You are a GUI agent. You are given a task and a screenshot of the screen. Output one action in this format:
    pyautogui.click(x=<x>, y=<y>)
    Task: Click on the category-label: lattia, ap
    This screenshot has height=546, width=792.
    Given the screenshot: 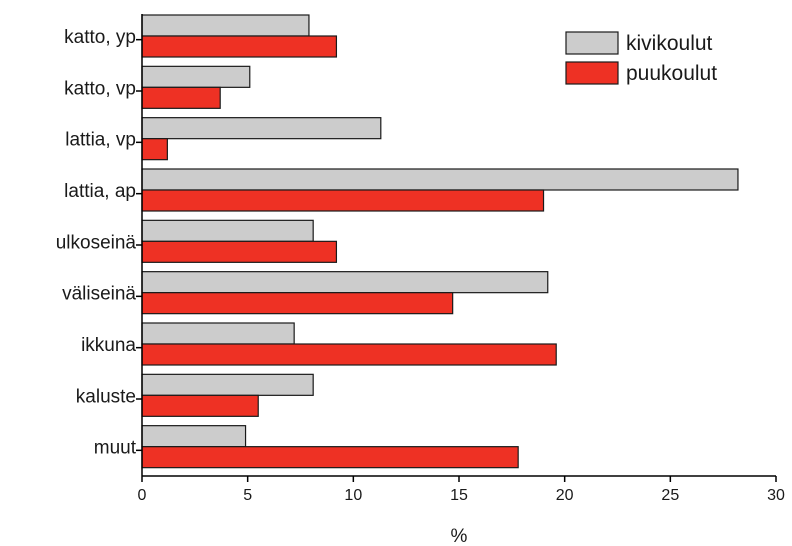 What is the action you would take?
    pyautogui.click(x=100, y=191)
    